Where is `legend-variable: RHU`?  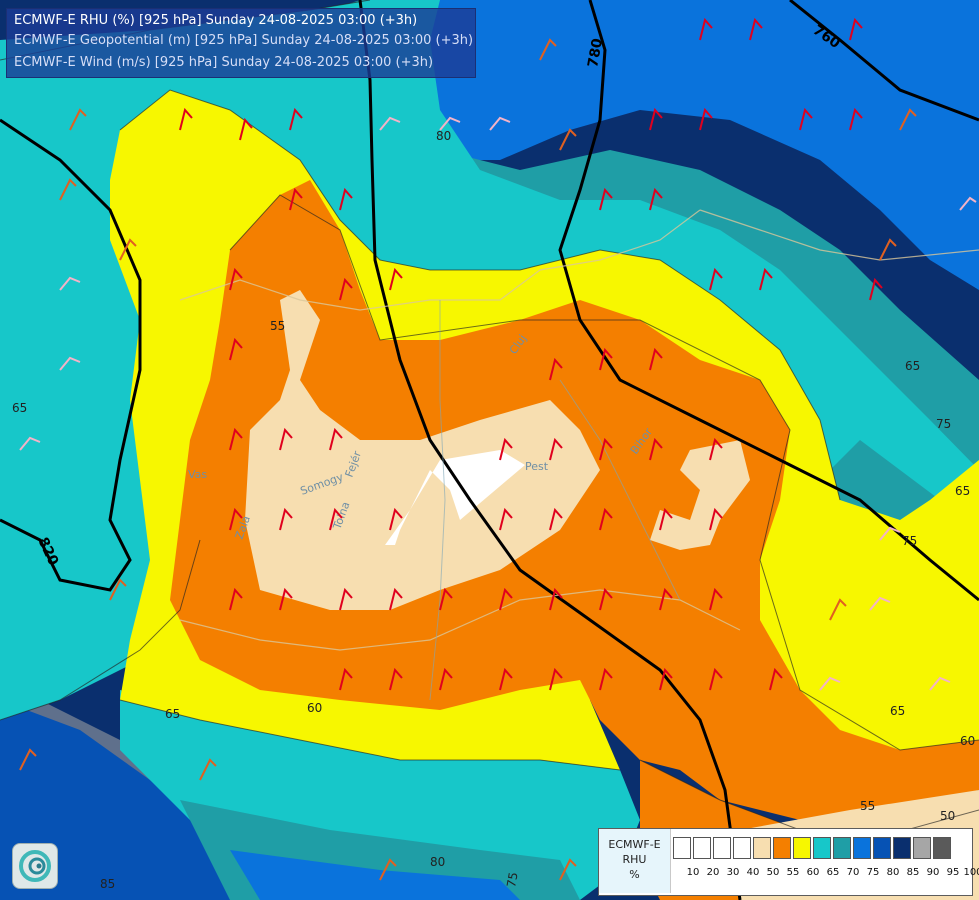 legend-variable: RHU is located at coordinates (634, 859).